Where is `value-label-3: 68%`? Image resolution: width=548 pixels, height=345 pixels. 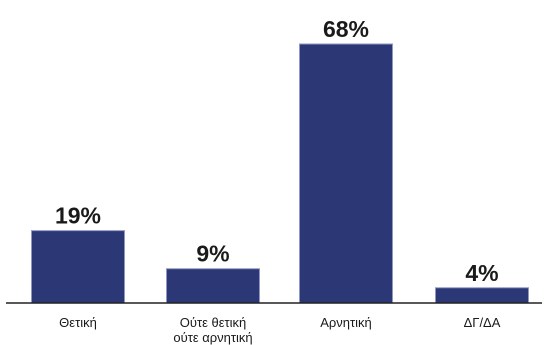
value-label-3: 68% is located at coordinates (346, 29).